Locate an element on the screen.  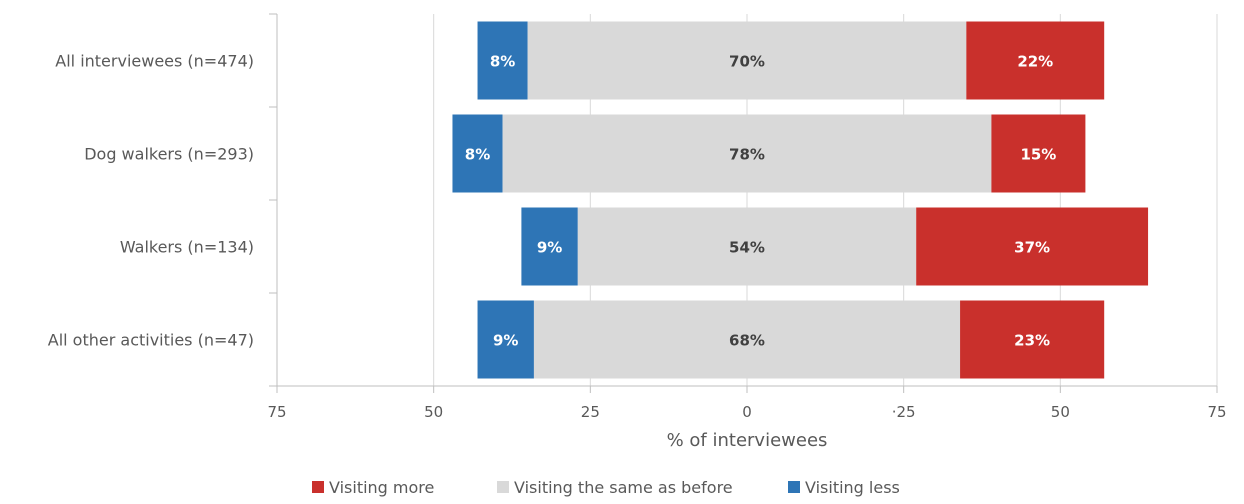
x-tick-label: ·25 is located at coordinates (904, 412).